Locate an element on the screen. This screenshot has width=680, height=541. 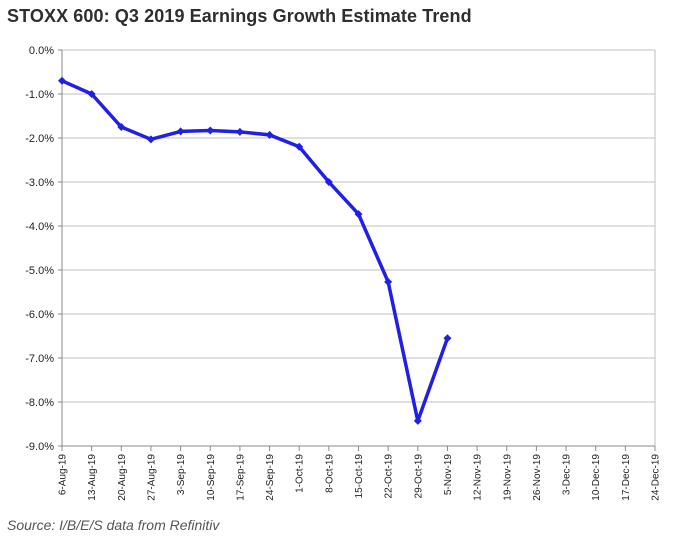
x-tick-label: 17-Dec-19 is located at coordinates (626, 477).